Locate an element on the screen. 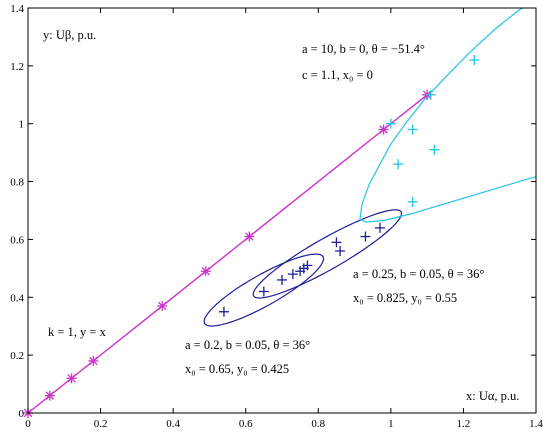  y-tick-label: 1.2 is located at coordinates (17, 67).